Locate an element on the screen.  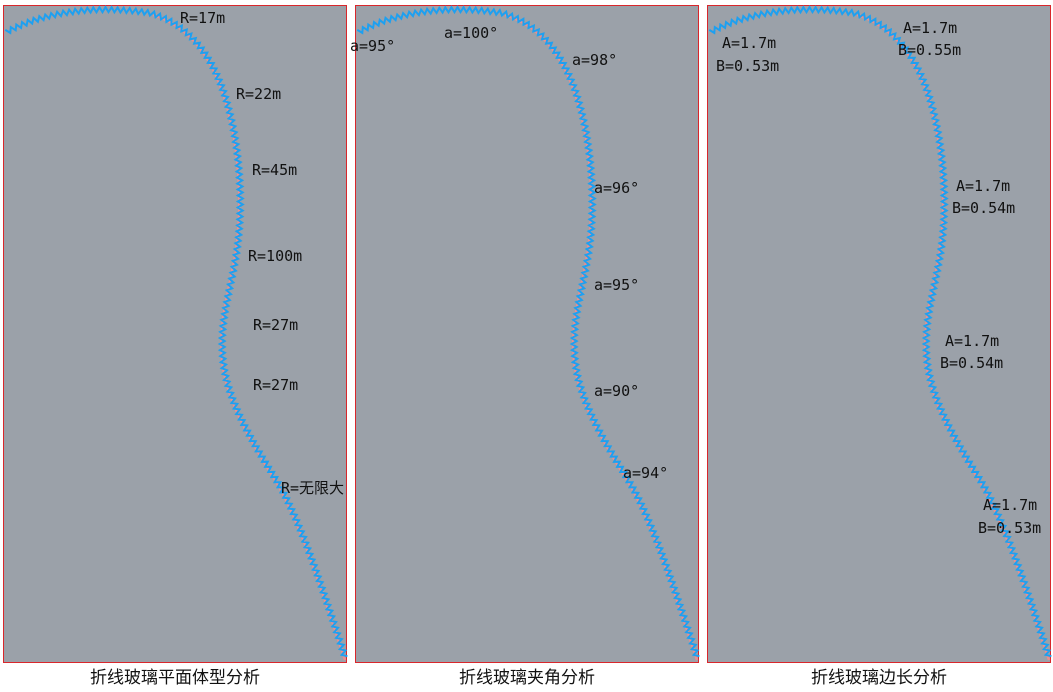
panel-caption: 折线玻璃夹角分析 is located at coordinates (527, 678).